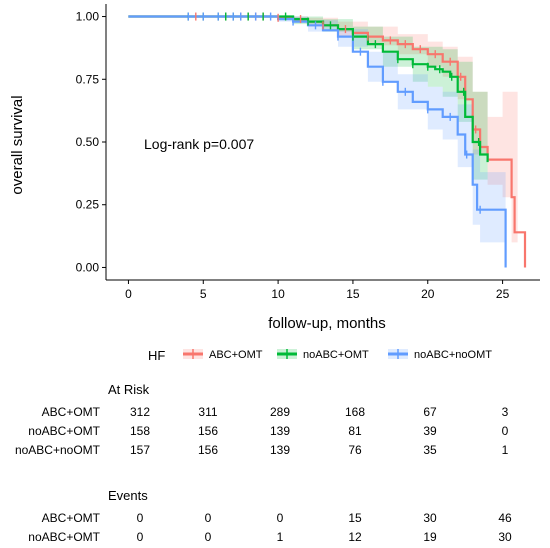 This screenshot has width=550, height=548. What do you see at coordinates (428, 294) in the screenshot?
I see `x-tick-label: 20` at bounding box center [428, 294].